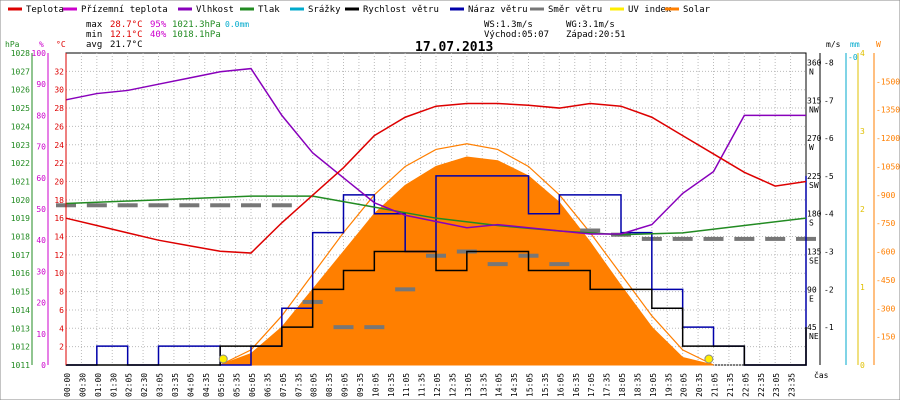  Describe the element at coordinates (345, 385) in the screenshot. I see `time-tick-18: 09:05` at that location.